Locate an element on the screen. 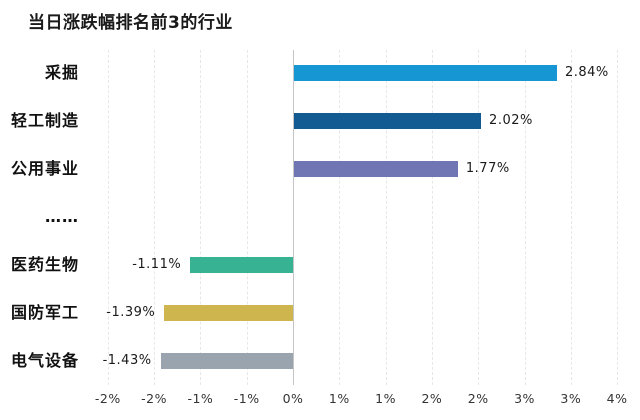  category-label: 国防军工 is located at coordinates (44, 312).